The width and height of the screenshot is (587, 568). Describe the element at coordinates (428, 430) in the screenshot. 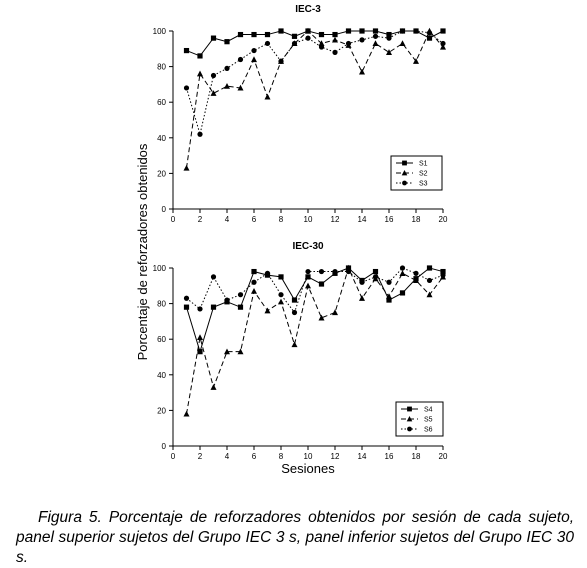

I see `legend-label-s6: S6` at that location.